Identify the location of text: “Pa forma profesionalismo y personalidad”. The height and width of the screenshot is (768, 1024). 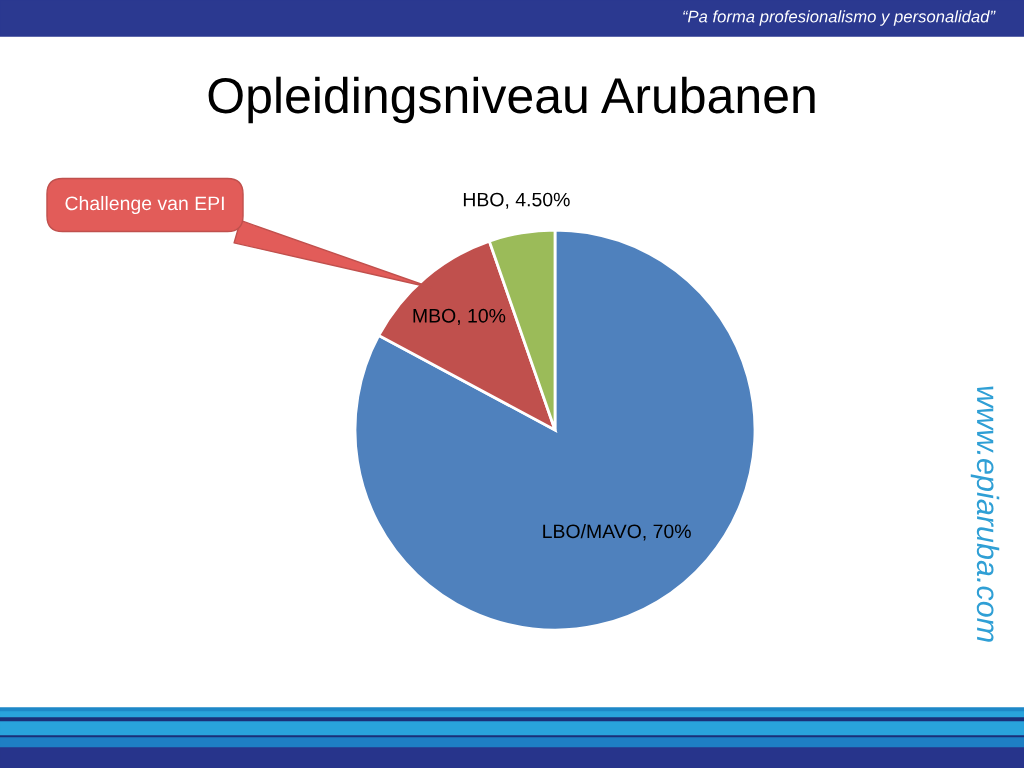
(839, 18).